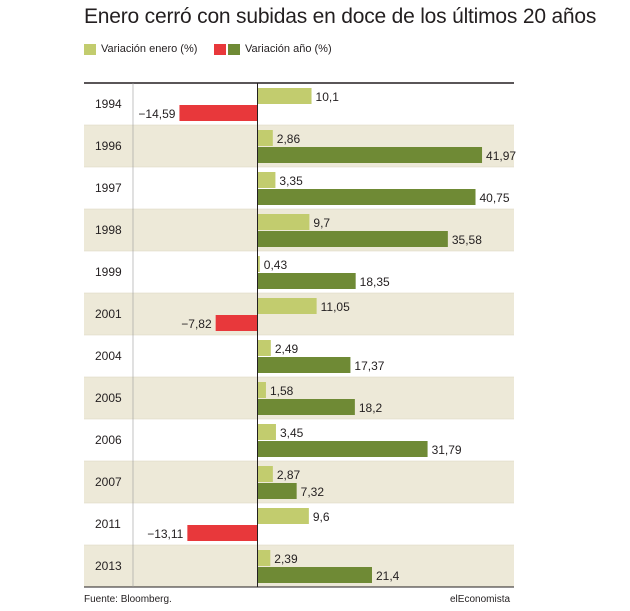  I want to click on category-label: 1997, so click(108, 188).